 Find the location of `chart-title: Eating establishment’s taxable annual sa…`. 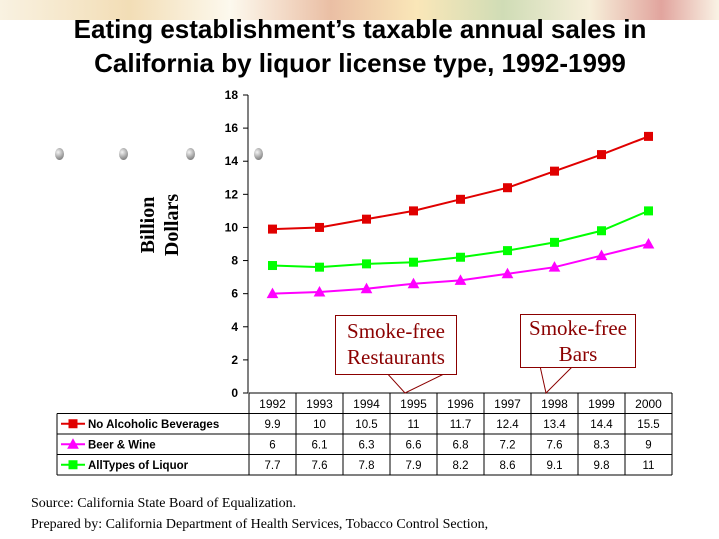

chart-title: Eating establishment’s taxable annual sa… is located at coordinates (360, 46).